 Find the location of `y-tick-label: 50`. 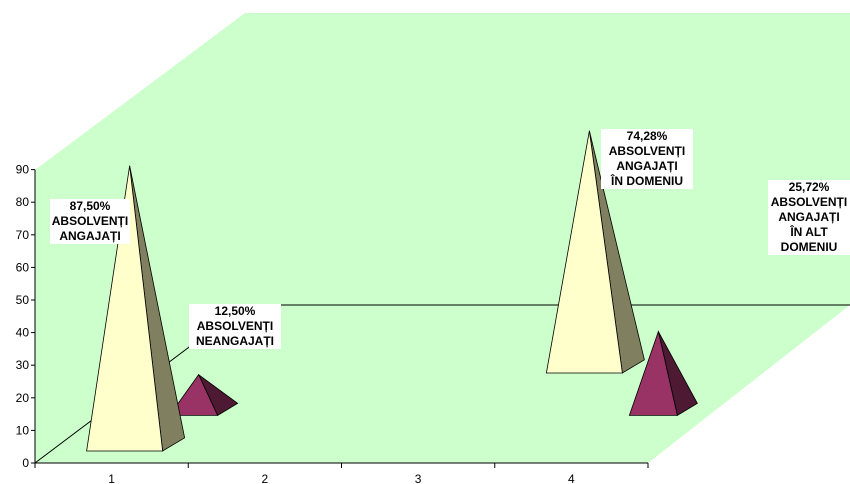

y-tick-label: 50 is located at coordinates (23, 300).